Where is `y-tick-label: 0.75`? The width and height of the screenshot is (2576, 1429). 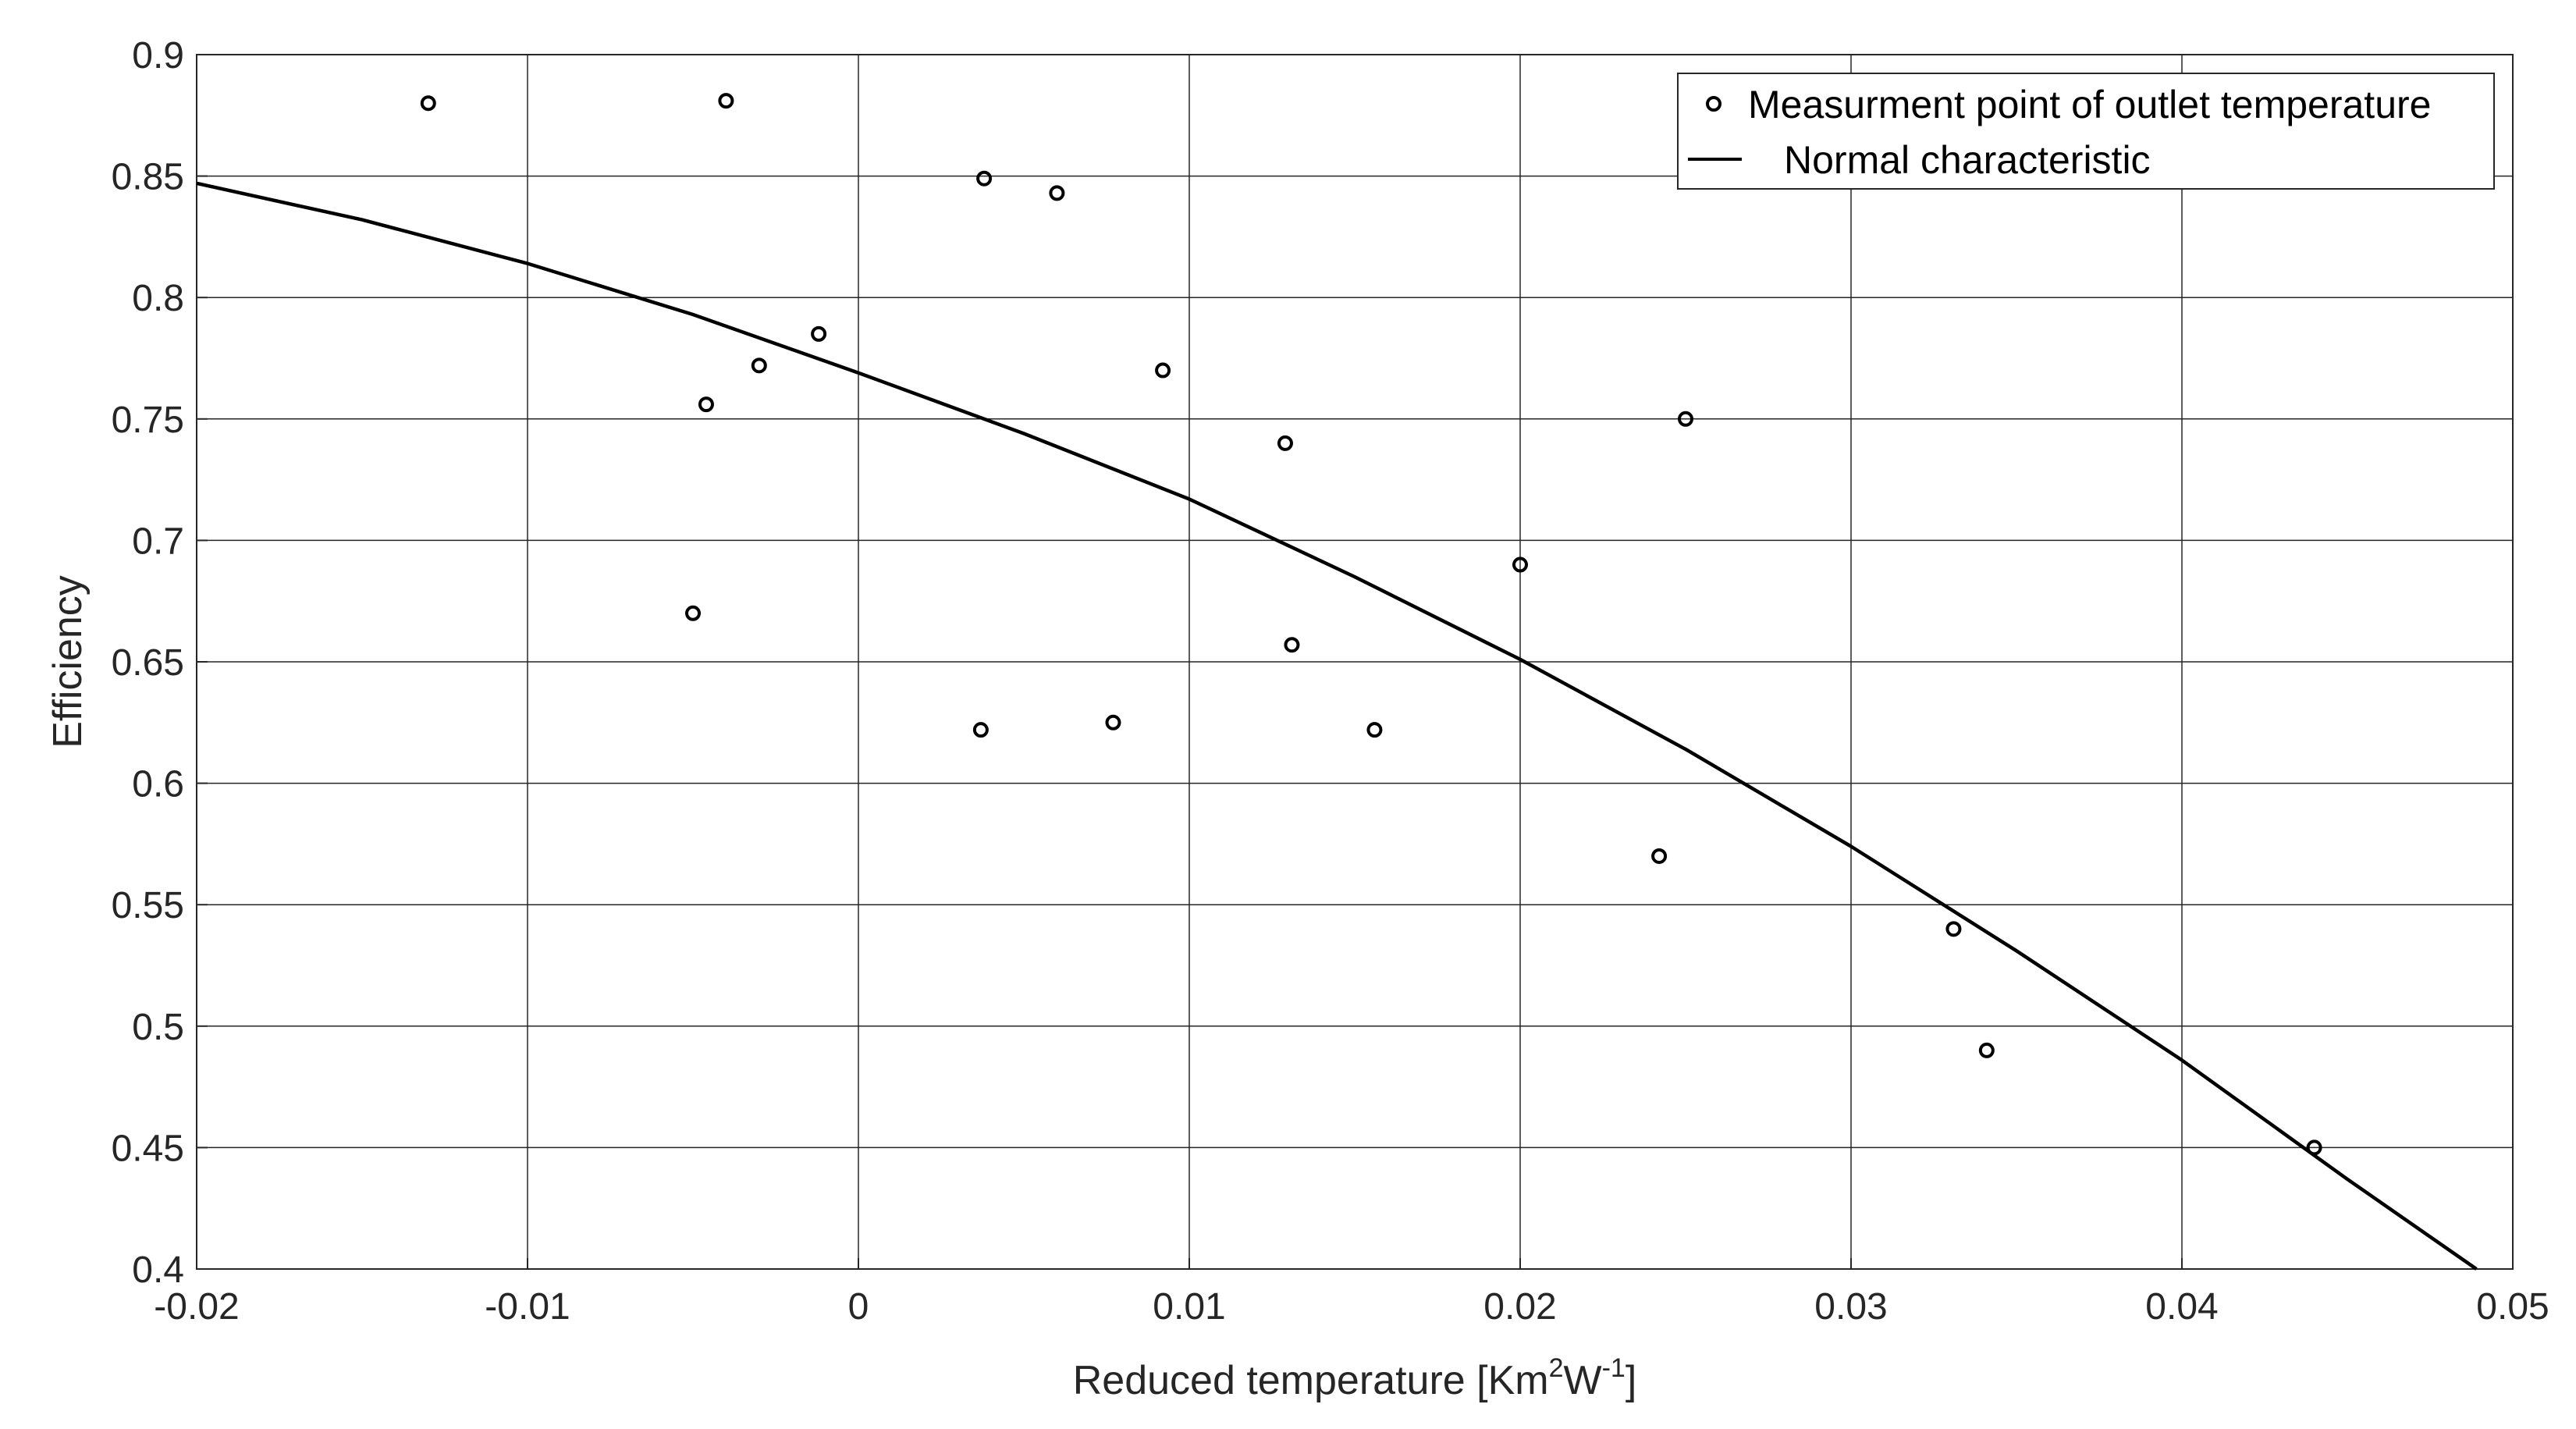
y-tick-label: 0.75 is located at coordinates (148, 420).